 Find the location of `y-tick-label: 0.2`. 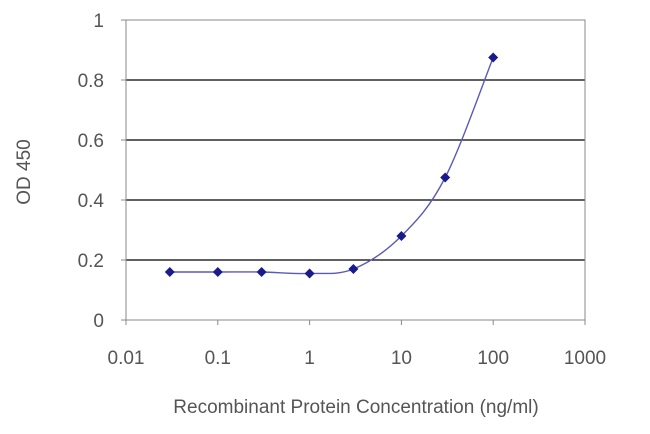

y-tick-label: 0.2 is located at coordinates (91, 261).